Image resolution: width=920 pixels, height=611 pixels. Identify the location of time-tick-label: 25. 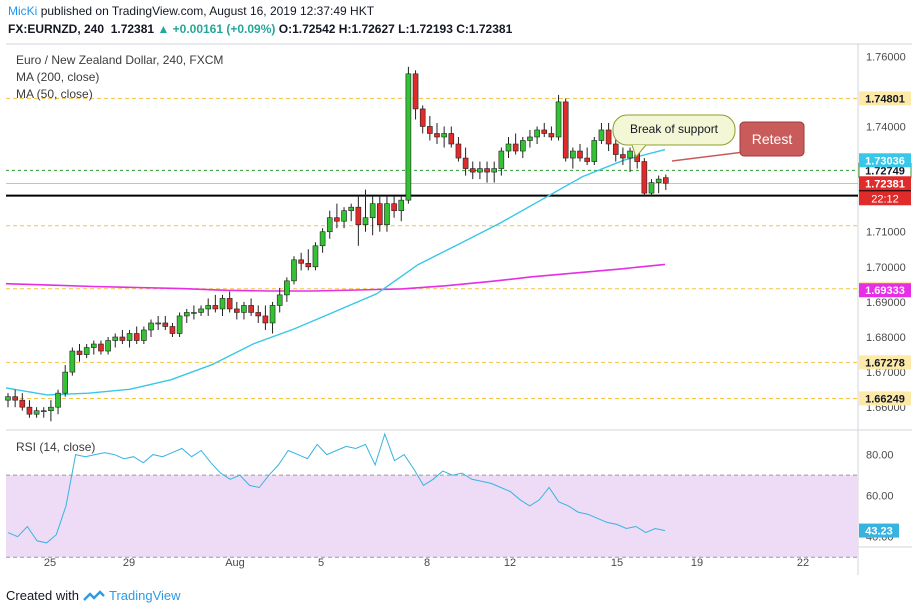
(50, 563).